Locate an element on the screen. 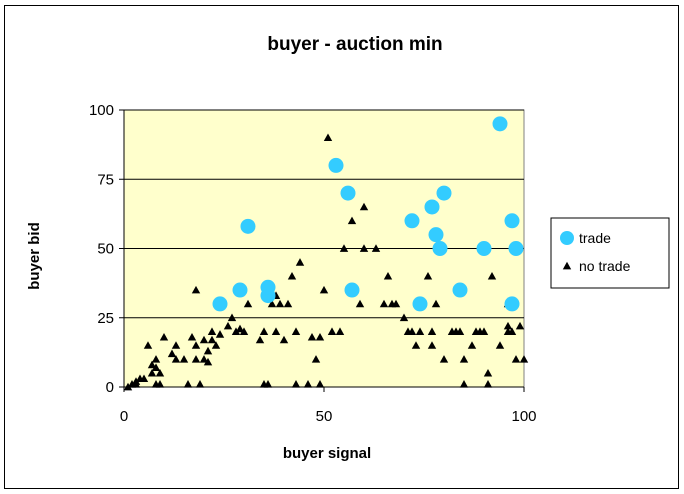 This screenshot has width=684, height=494. x-tick-label: 50 is located at coordinates (324, 416).